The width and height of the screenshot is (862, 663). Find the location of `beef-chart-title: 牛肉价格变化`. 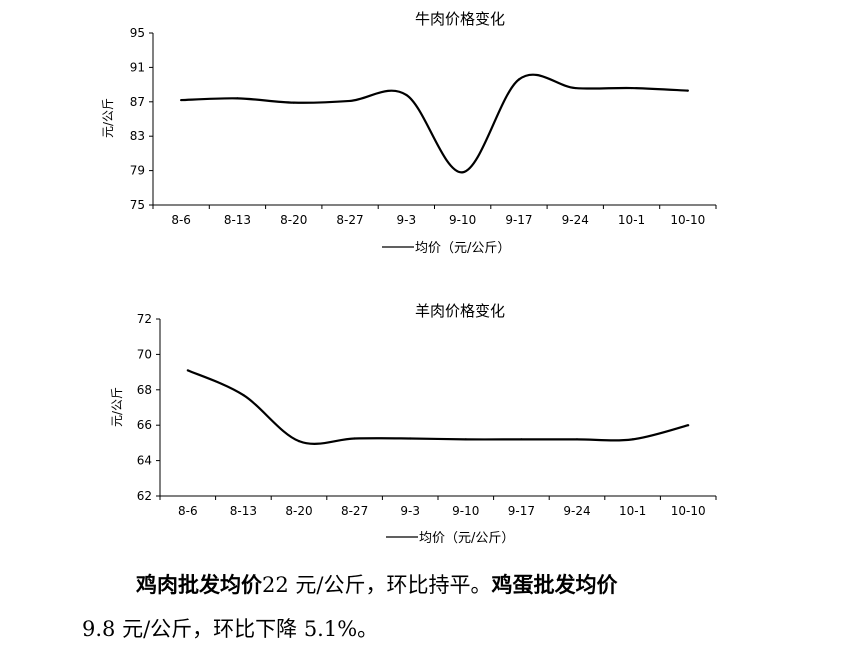

beef-chart-title: 牛肉价格变化 is located at coordinates (460, 19).